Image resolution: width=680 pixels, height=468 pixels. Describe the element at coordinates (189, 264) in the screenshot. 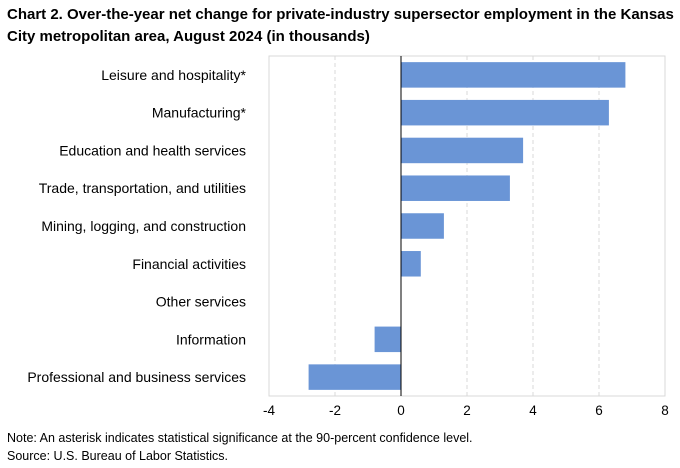

I see `category-label: Financial activities` at that location.